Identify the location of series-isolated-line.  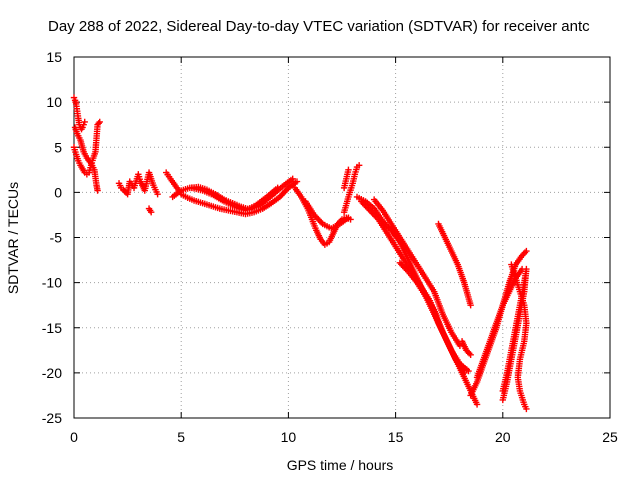
(454, 264).